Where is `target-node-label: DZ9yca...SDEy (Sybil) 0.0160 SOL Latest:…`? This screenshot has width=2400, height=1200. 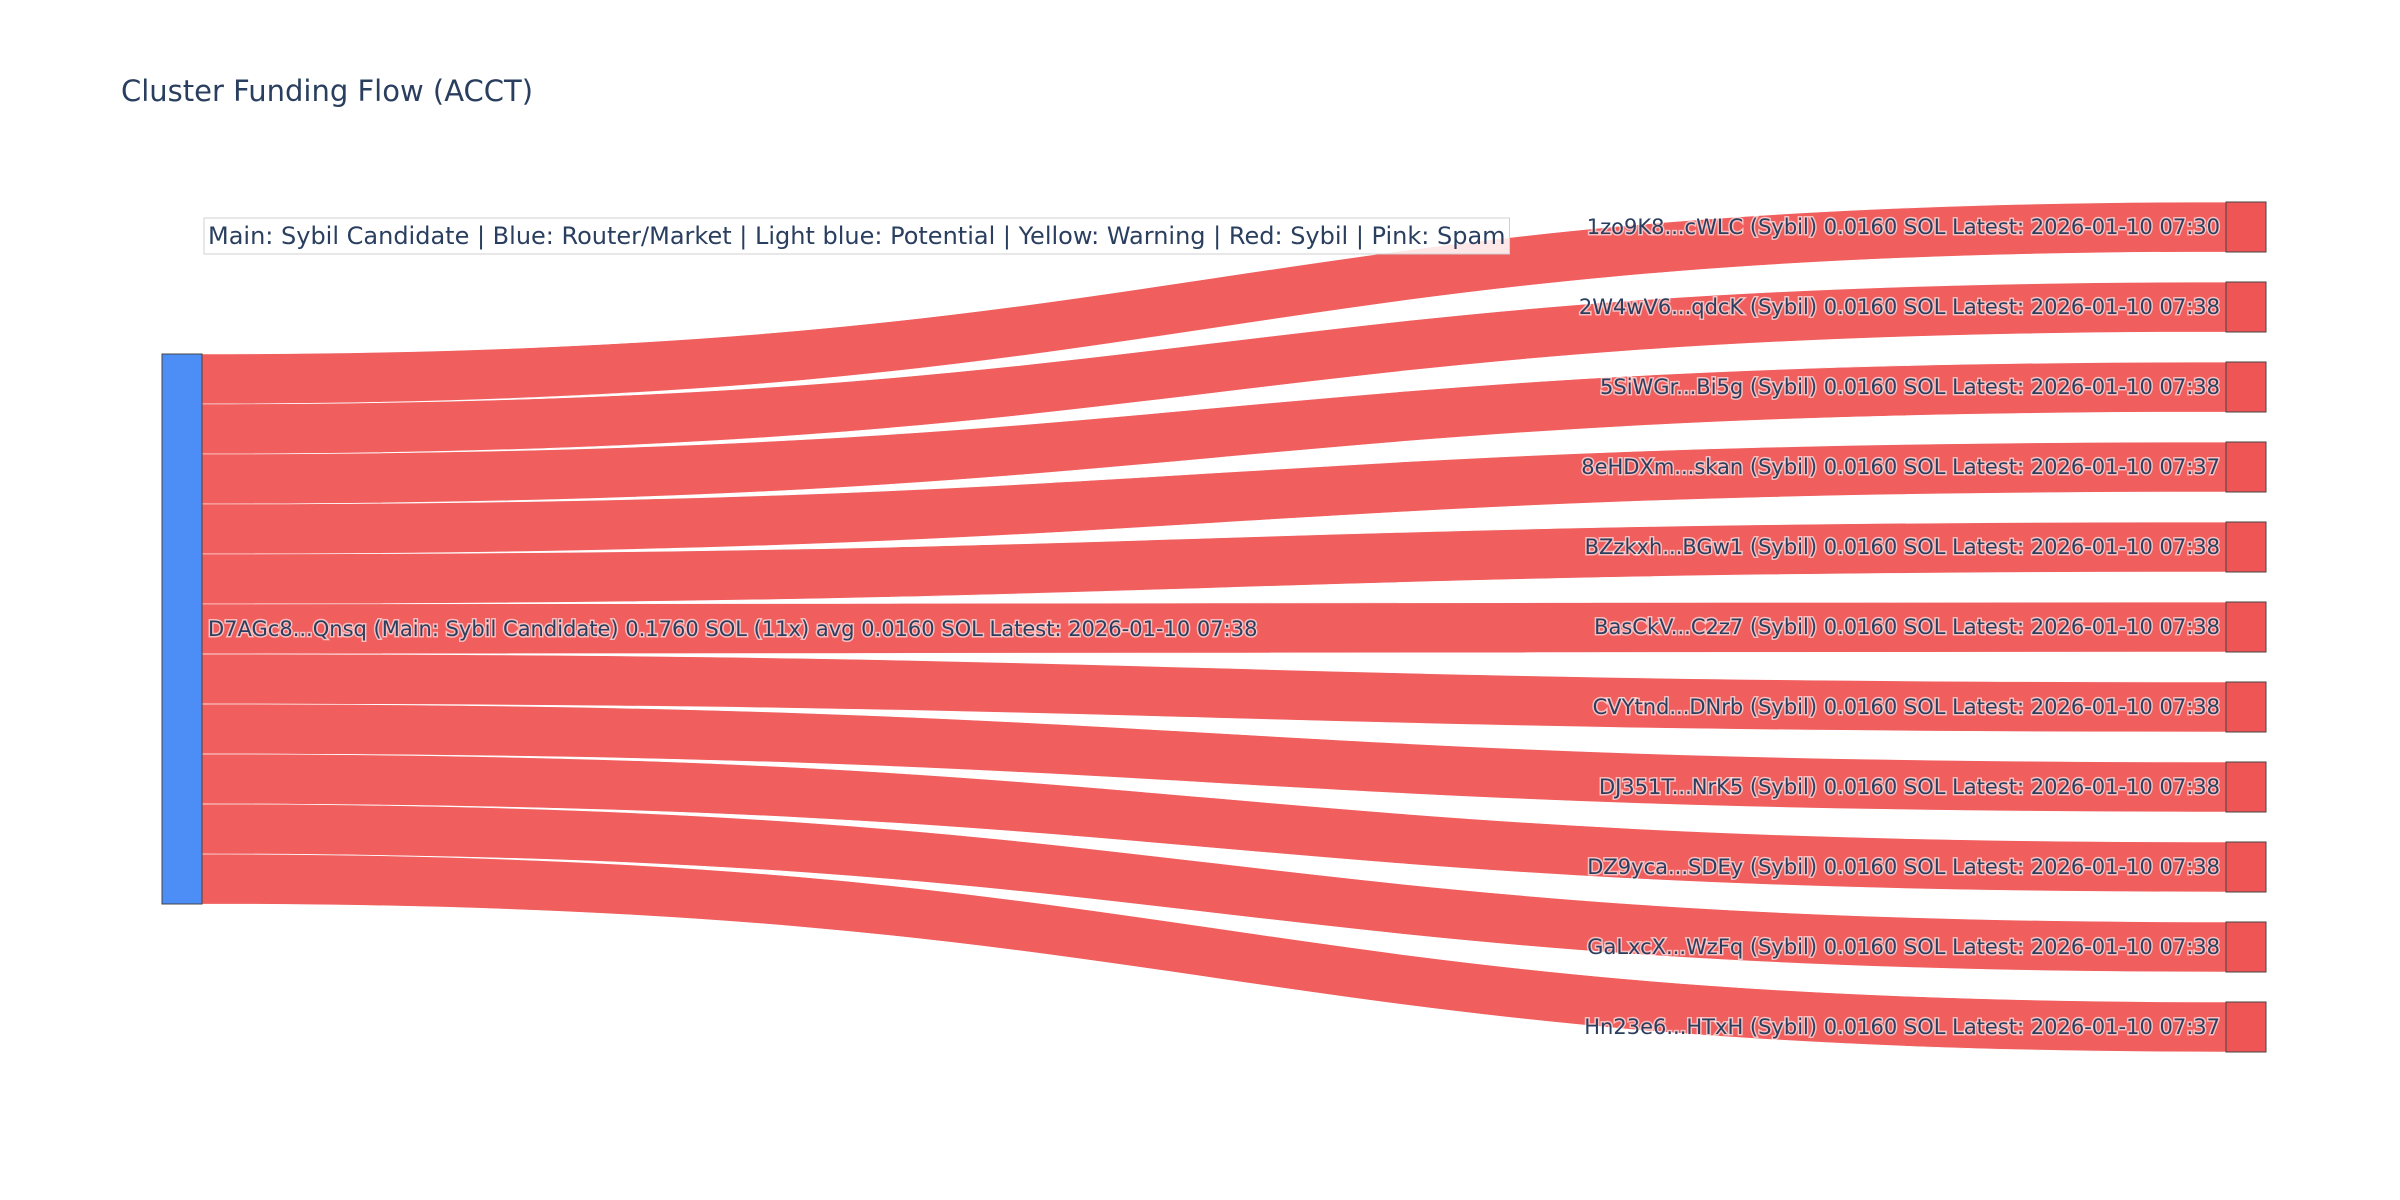
target-node-label: DZ9yca...SDEy (Sybil) 0.0160 SOL Latest:… is located at coordinates (1903, 867).